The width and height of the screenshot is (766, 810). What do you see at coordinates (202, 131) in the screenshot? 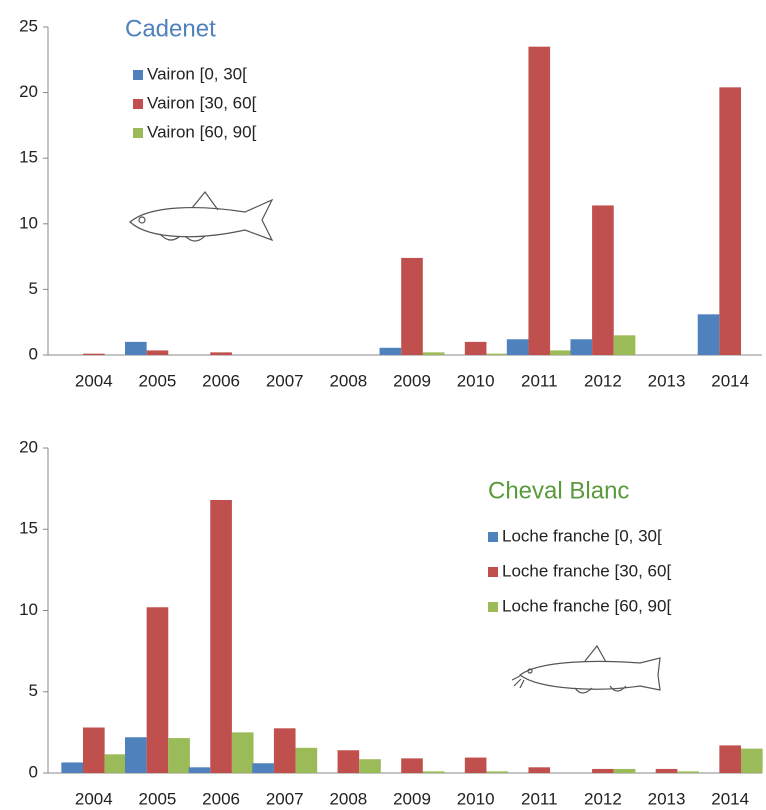
I see `legend-label: Vairon [60, 90[` at bounding box center [202, 131].